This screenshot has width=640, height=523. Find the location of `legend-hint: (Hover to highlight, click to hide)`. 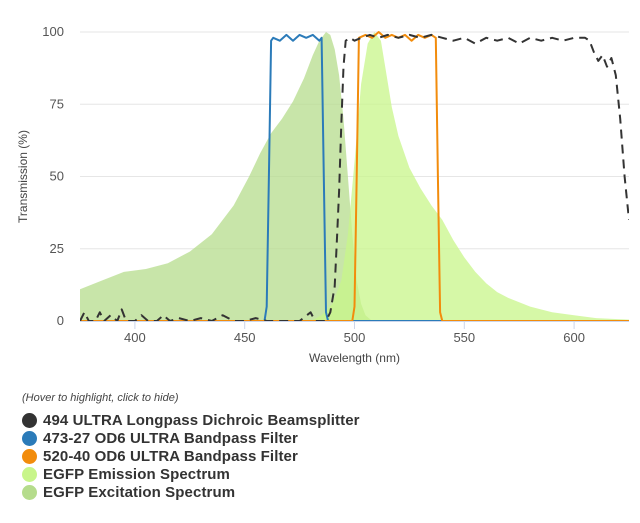

legend-hint: (Hover to highlight, click to hide) is located at coordinates (100, 398).